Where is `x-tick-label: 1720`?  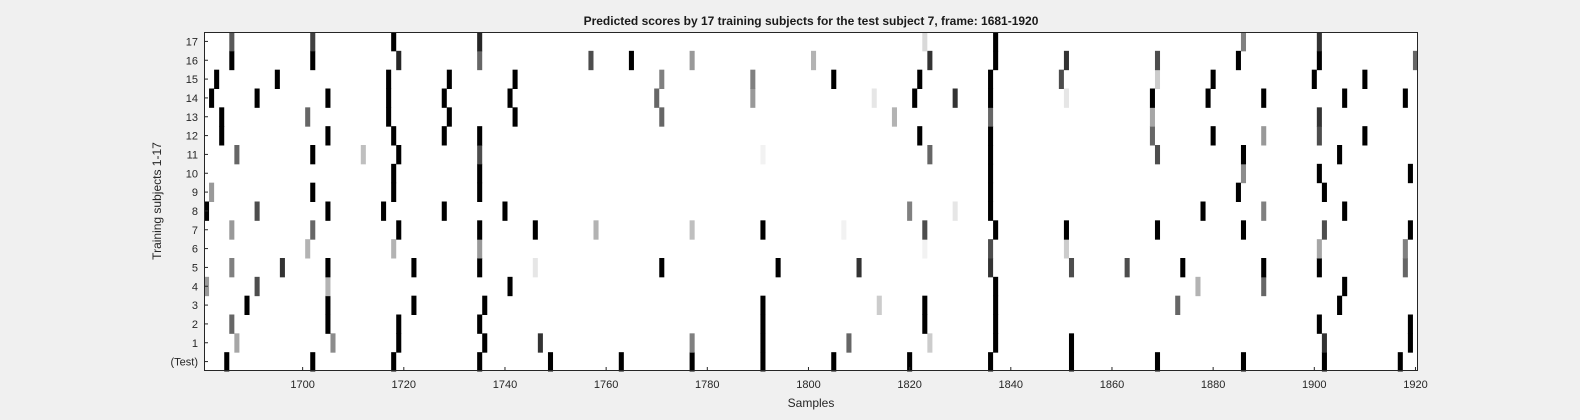 x-tick-label: 1720 is located at coordinates (404, 385).